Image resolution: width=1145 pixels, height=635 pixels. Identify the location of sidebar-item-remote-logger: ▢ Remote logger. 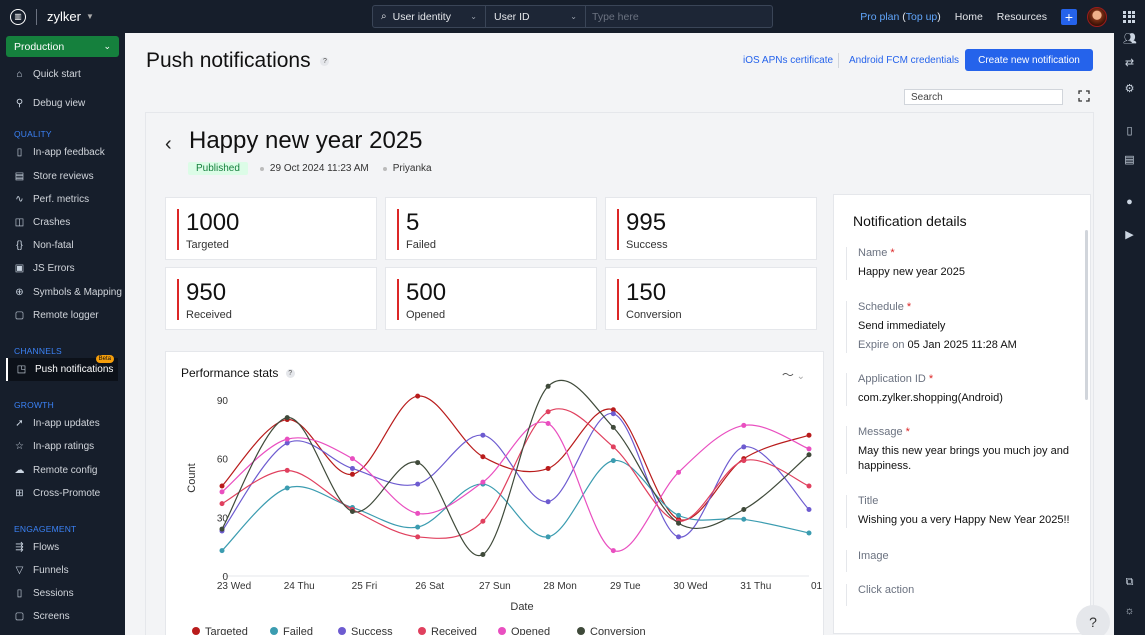
(62, 315).